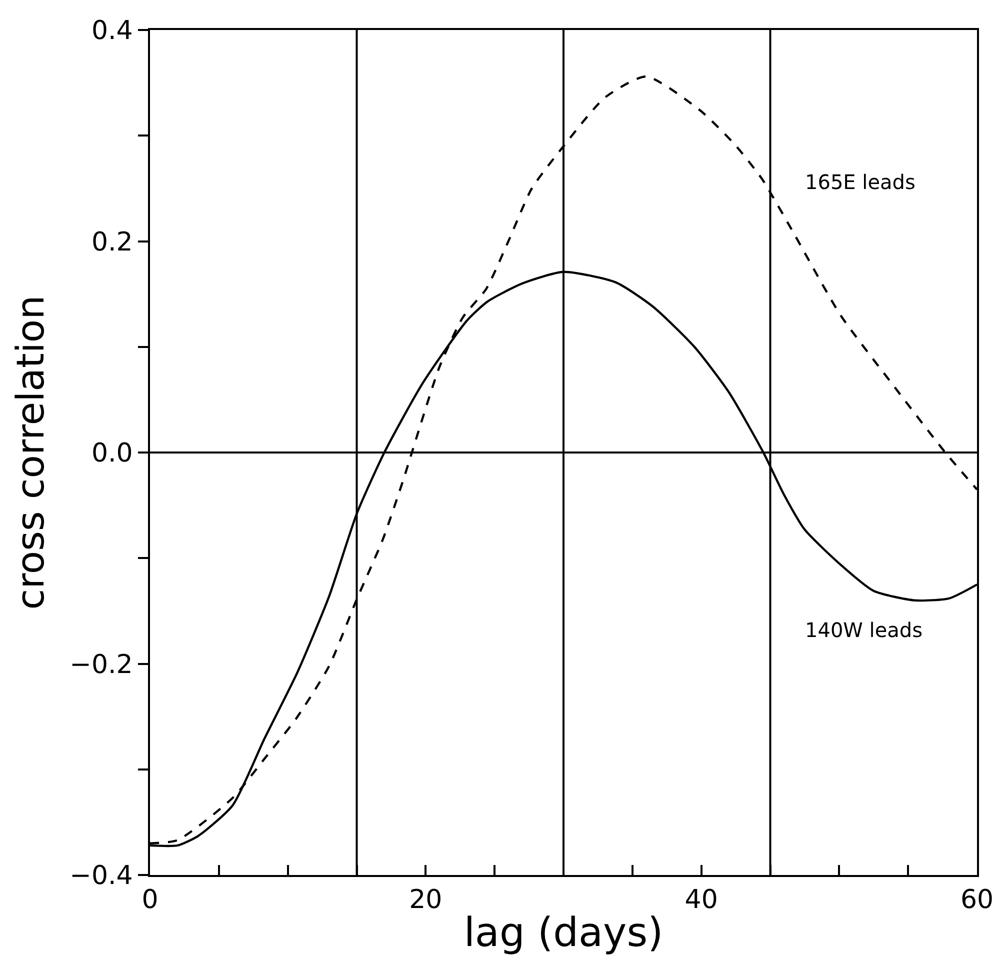 The width and height of the screenshot is (997, 980). Describe the element at coordinates (101, 665) in the screenshot. I see `y-tick-label: −0.2` at that location.